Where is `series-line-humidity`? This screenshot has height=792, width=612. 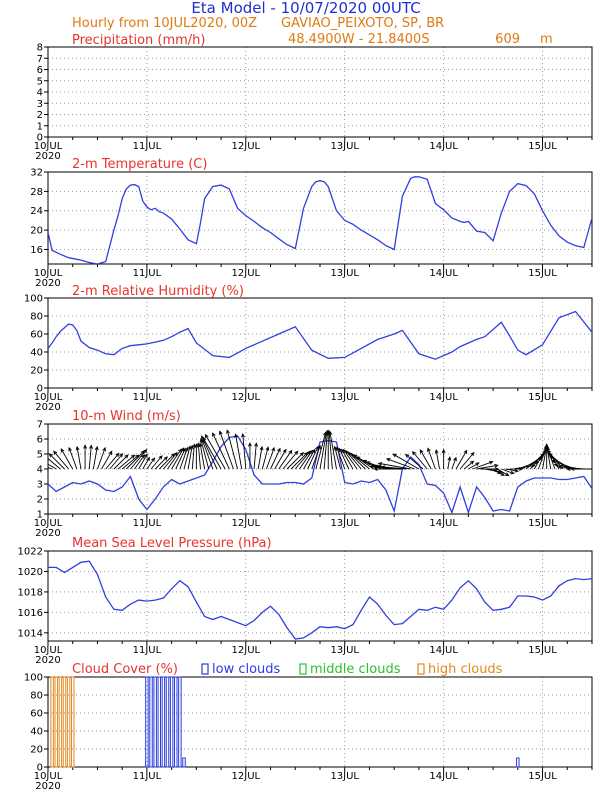 series-line-humidity is located at coordinates (320, 335).